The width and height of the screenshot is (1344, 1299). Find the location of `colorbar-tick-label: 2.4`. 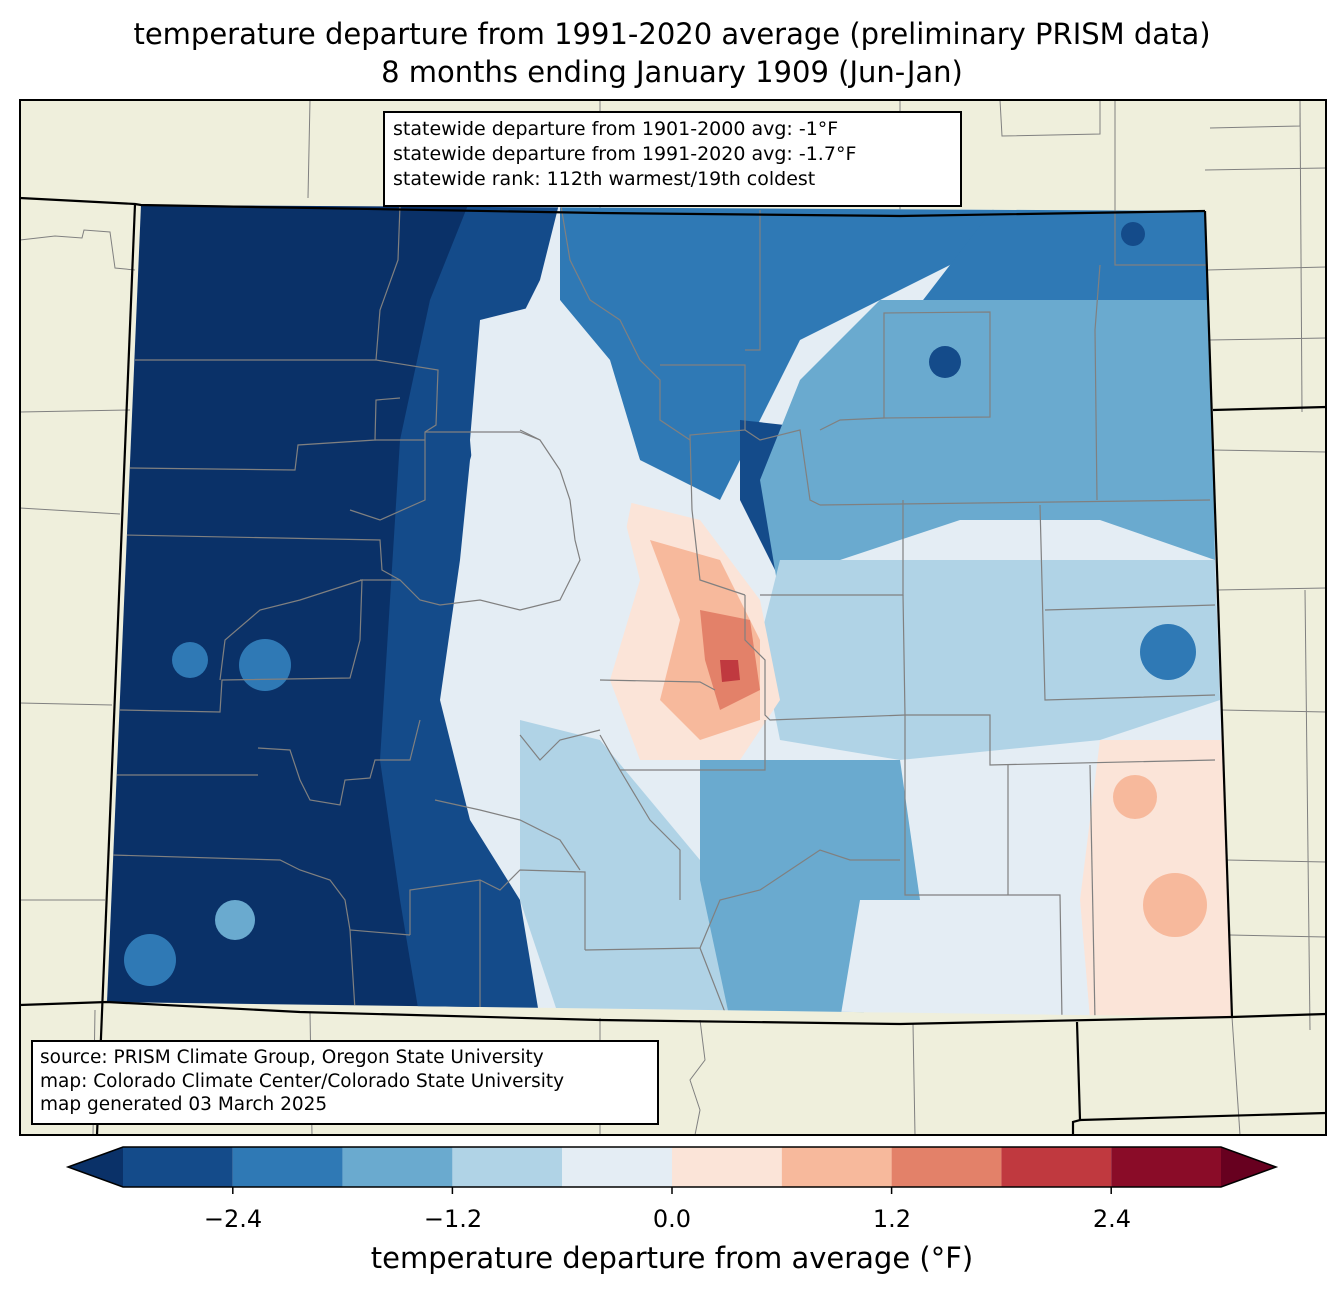

colorbar-tick-label: 2.4 is located at coordinates (1112, 1219).